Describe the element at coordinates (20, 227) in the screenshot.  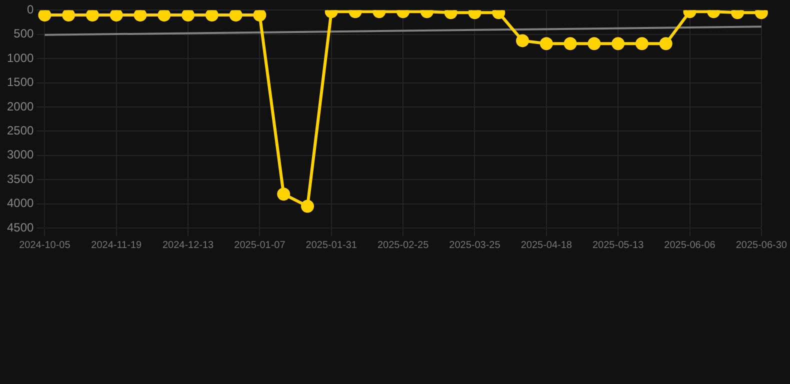
I see `y-tick-label: 4500` at that location.